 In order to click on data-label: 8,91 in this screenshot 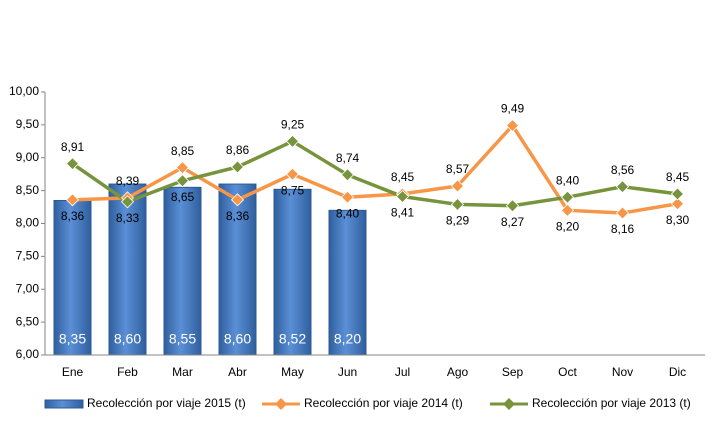, I will do `click(73, 147)`.